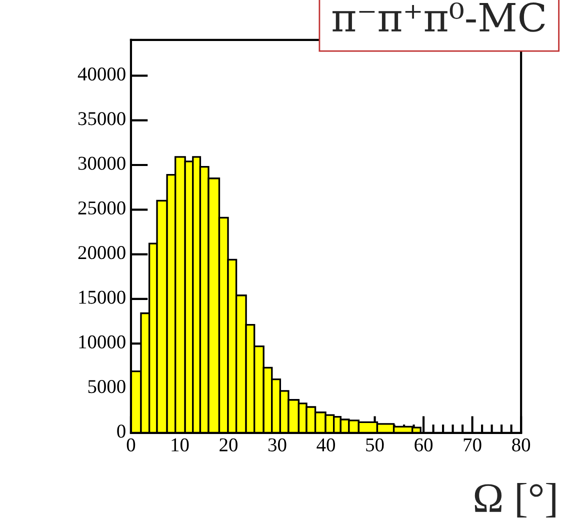 The image size is (567, 526). What do you see at coordinates (102, 208) in the screenshot?
I see `y-tick-label: 25000` at bounding box center [102, 208].